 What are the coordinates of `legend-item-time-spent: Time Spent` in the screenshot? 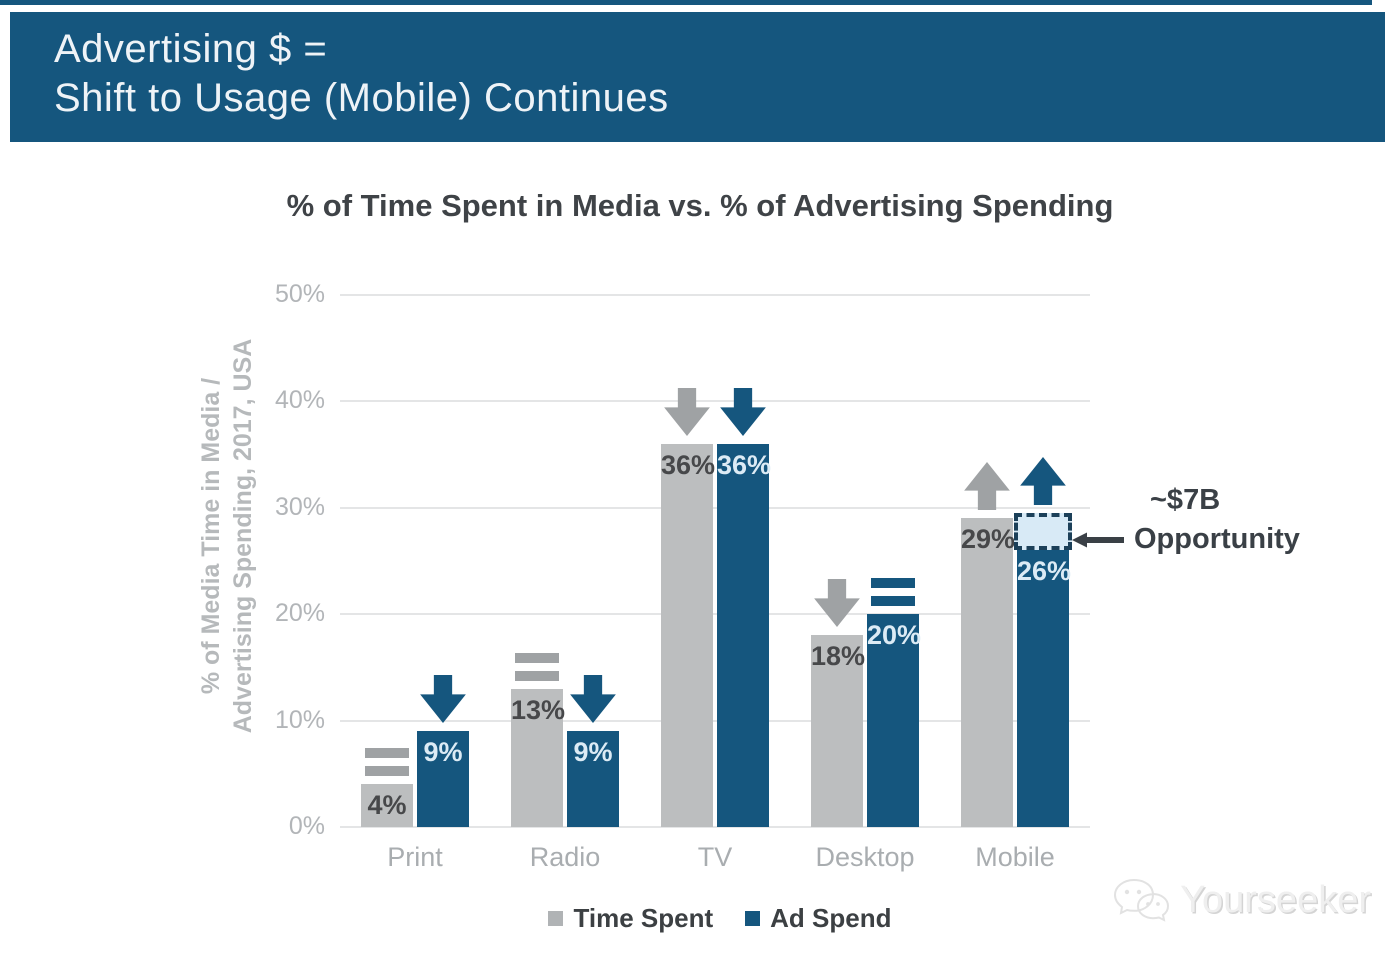 It's located at (630, 918).